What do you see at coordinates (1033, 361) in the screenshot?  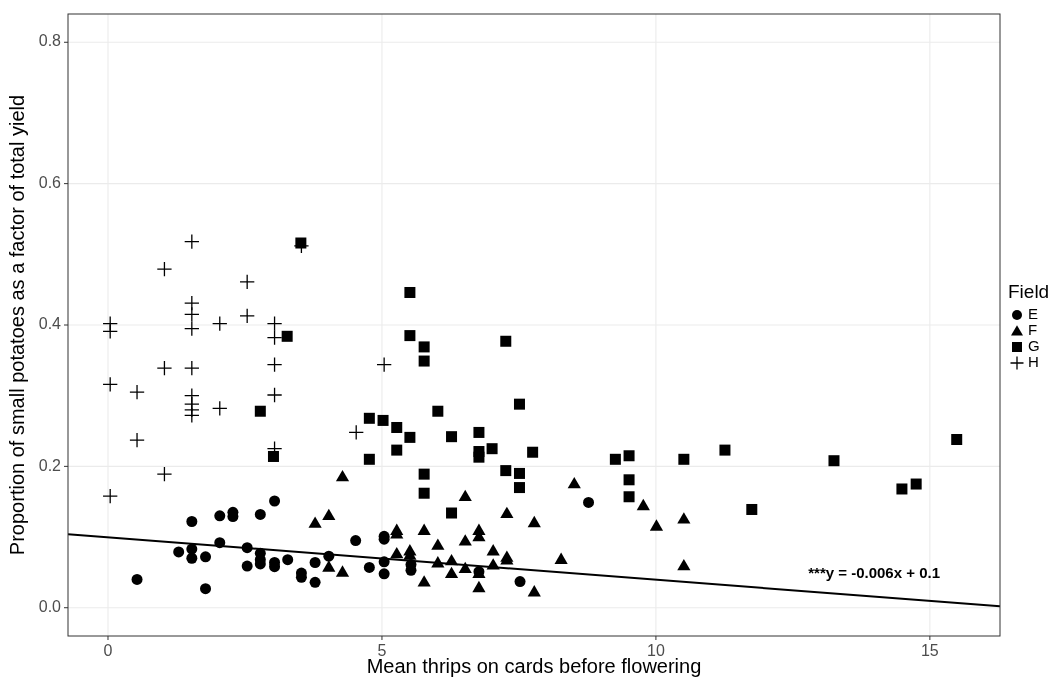 I see `legend-label: H` at bounding box center [1033, 361].